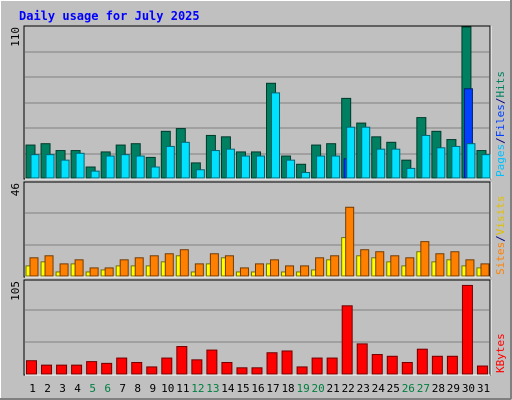 This screenshot has width=512, height=400. Describe the element at coordinates (500, 258) in the screenshot. I see `legend-entry: Sites` at that location.